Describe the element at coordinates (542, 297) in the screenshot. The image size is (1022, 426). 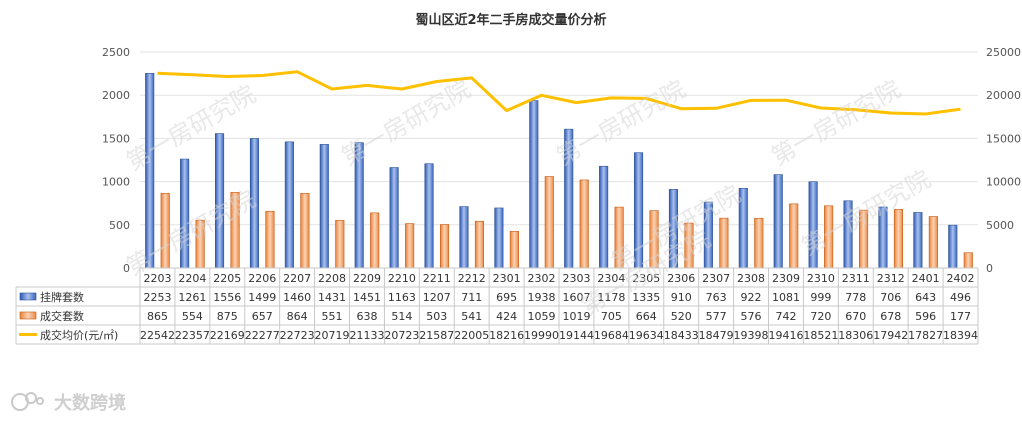
I see `table-cell-value: 1938` at that location.